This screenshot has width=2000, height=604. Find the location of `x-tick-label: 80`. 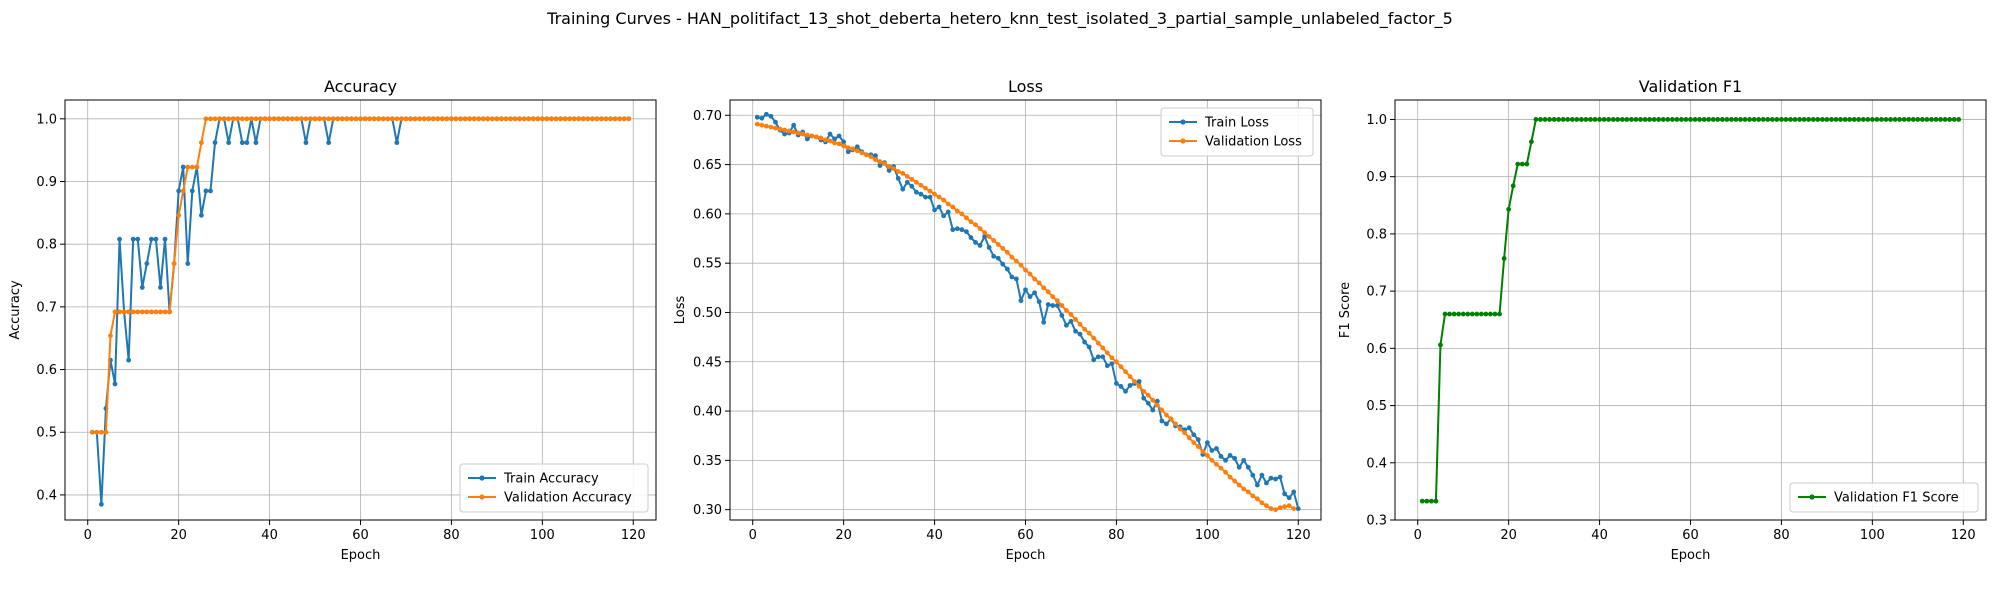

x-tick-label: 80 is located at coordinates (1781, 535).